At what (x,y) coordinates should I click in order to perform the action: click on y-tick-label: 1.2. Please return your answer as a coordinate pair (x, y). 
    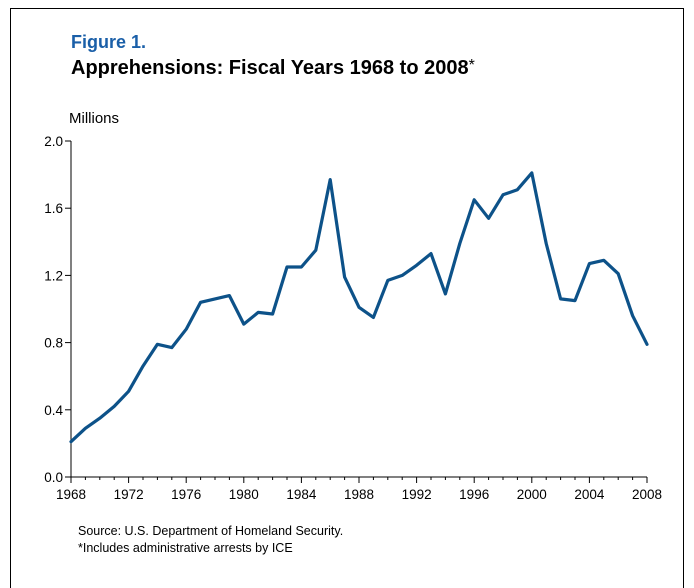
    Looking at the image, I should click on (53, 275).